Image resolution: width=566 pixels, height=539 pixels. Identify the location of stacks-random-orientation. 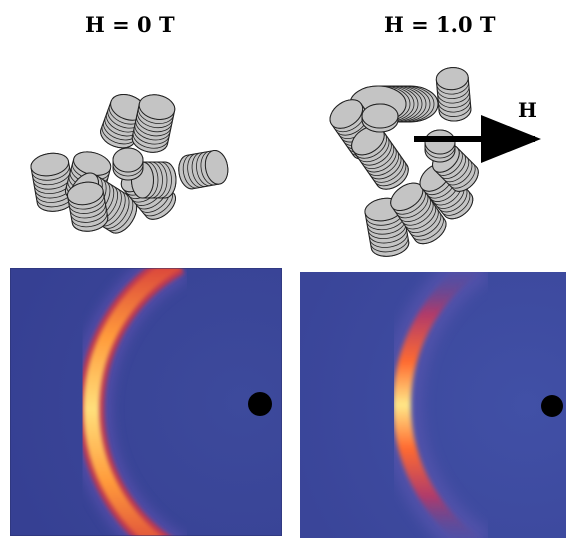
(129, 164).